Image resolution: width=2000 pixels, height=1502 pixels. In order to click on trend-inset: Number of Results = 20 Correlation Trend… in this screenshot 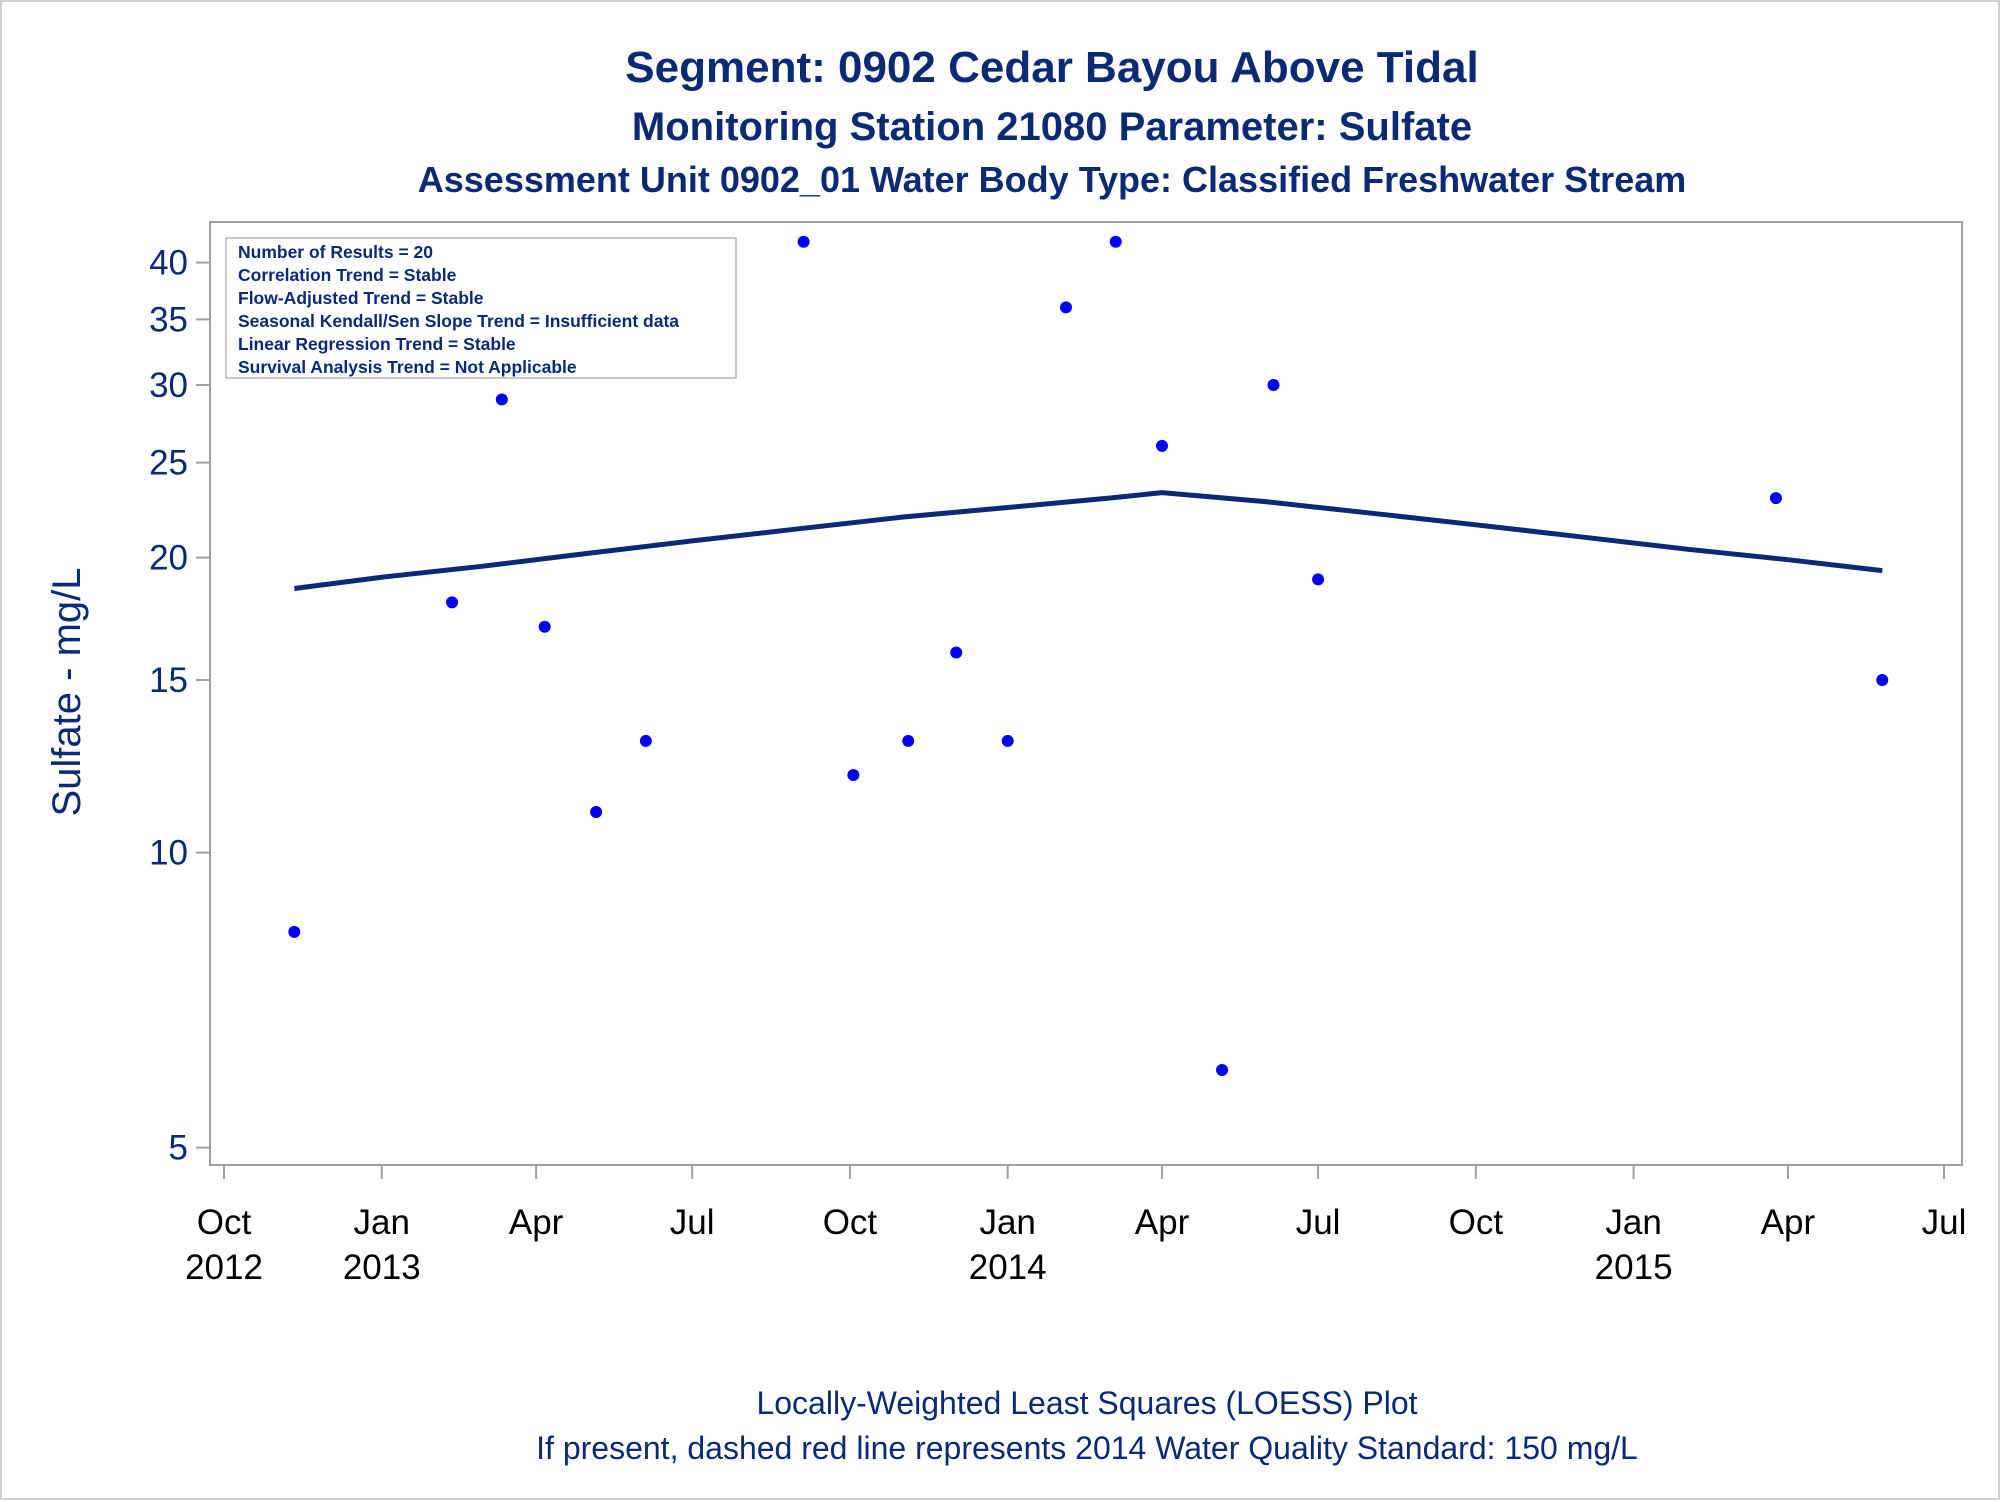, I will do `click(481, 308)`.